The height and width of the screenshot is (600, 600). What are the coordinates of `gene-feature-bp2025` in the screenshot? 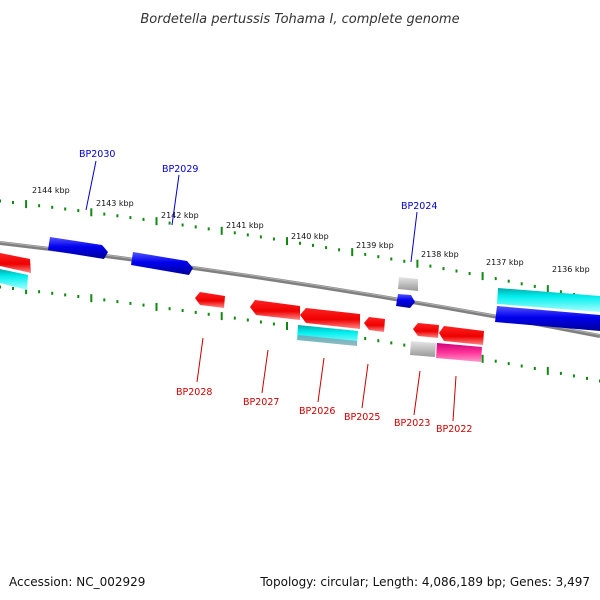 It's located at (374, 324).